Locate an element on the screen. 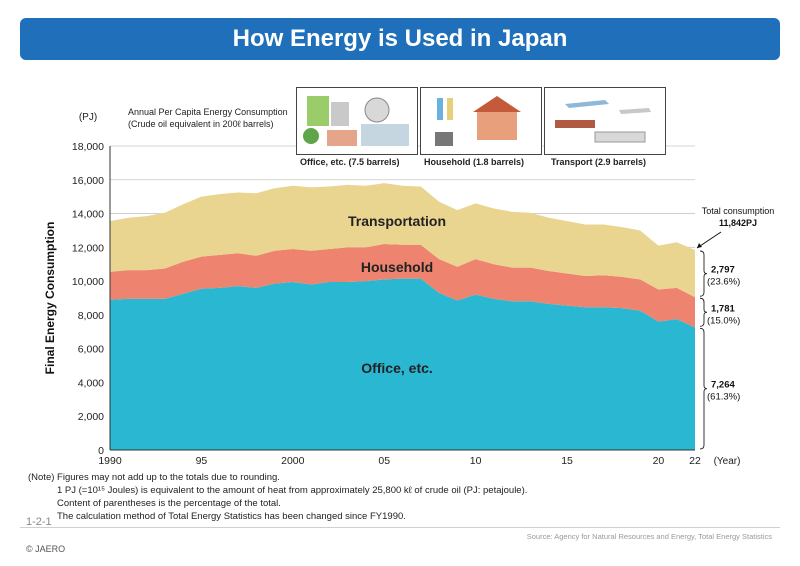 The height and width of the screenshot is (566, 800). x-tick-label: 2000 is located at coordinates (293, 461).